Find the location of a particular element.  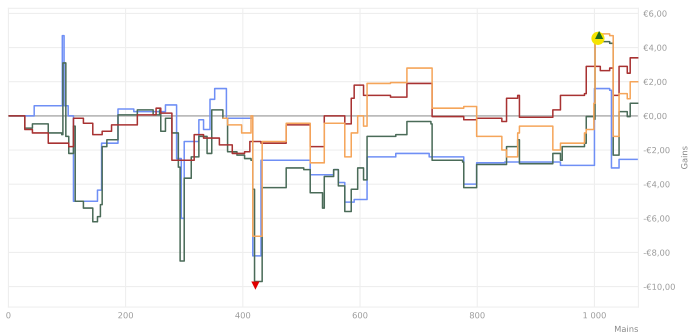

y-tick-label: -€4,00 is located at coordinates (657, 184).